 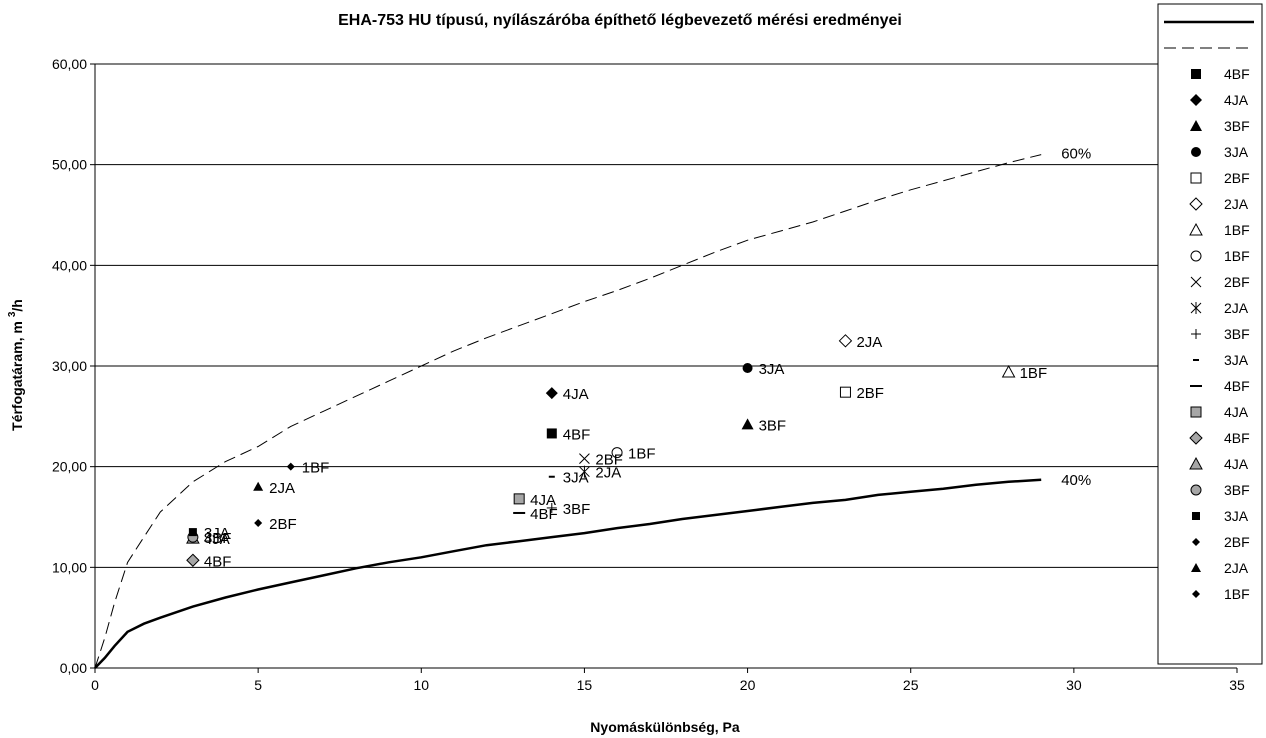 What do you see at coordinates (1074, 685) in the screenshot?
I see `x-tick-label: 30` at bounding box center [1074, 685].